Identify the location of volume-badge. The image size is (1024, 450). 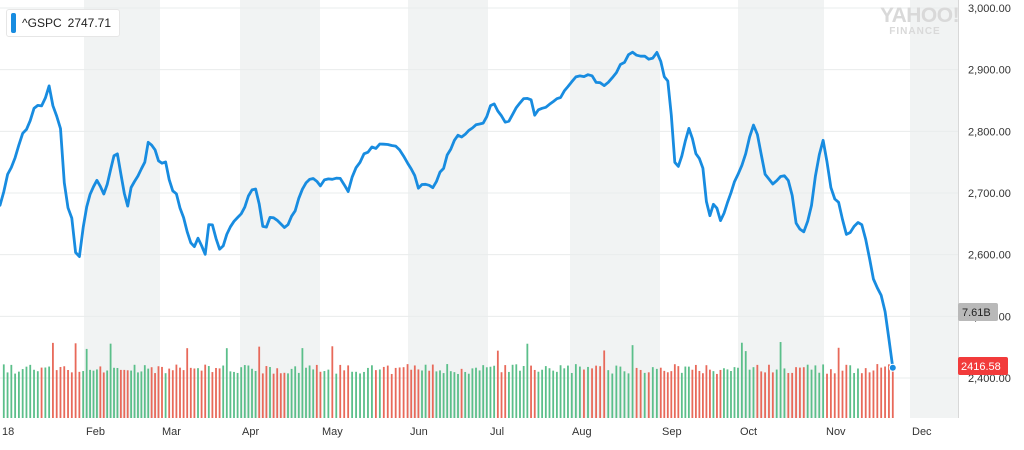
(978, 312).